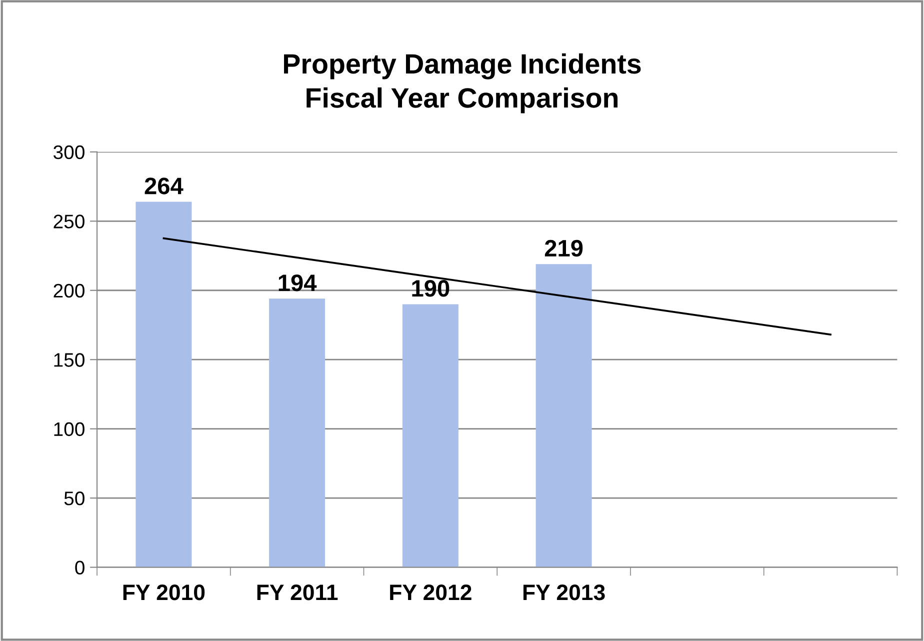 This screenshot has height=641, width=924. I want to click on y-tick-label: 50, so click(74, 499).